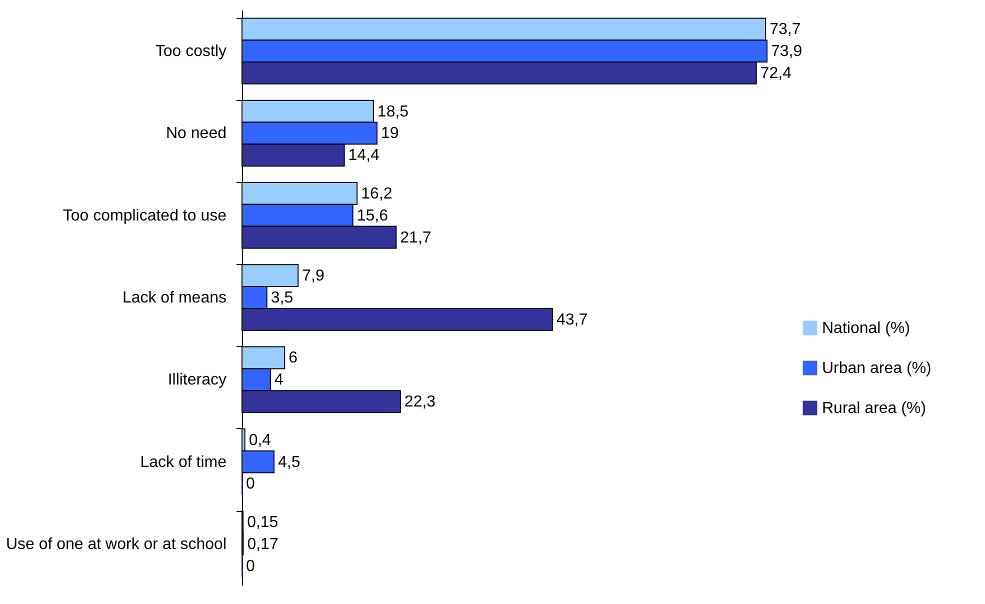  I want to click on data-label: 73,9, so click(786, 51).